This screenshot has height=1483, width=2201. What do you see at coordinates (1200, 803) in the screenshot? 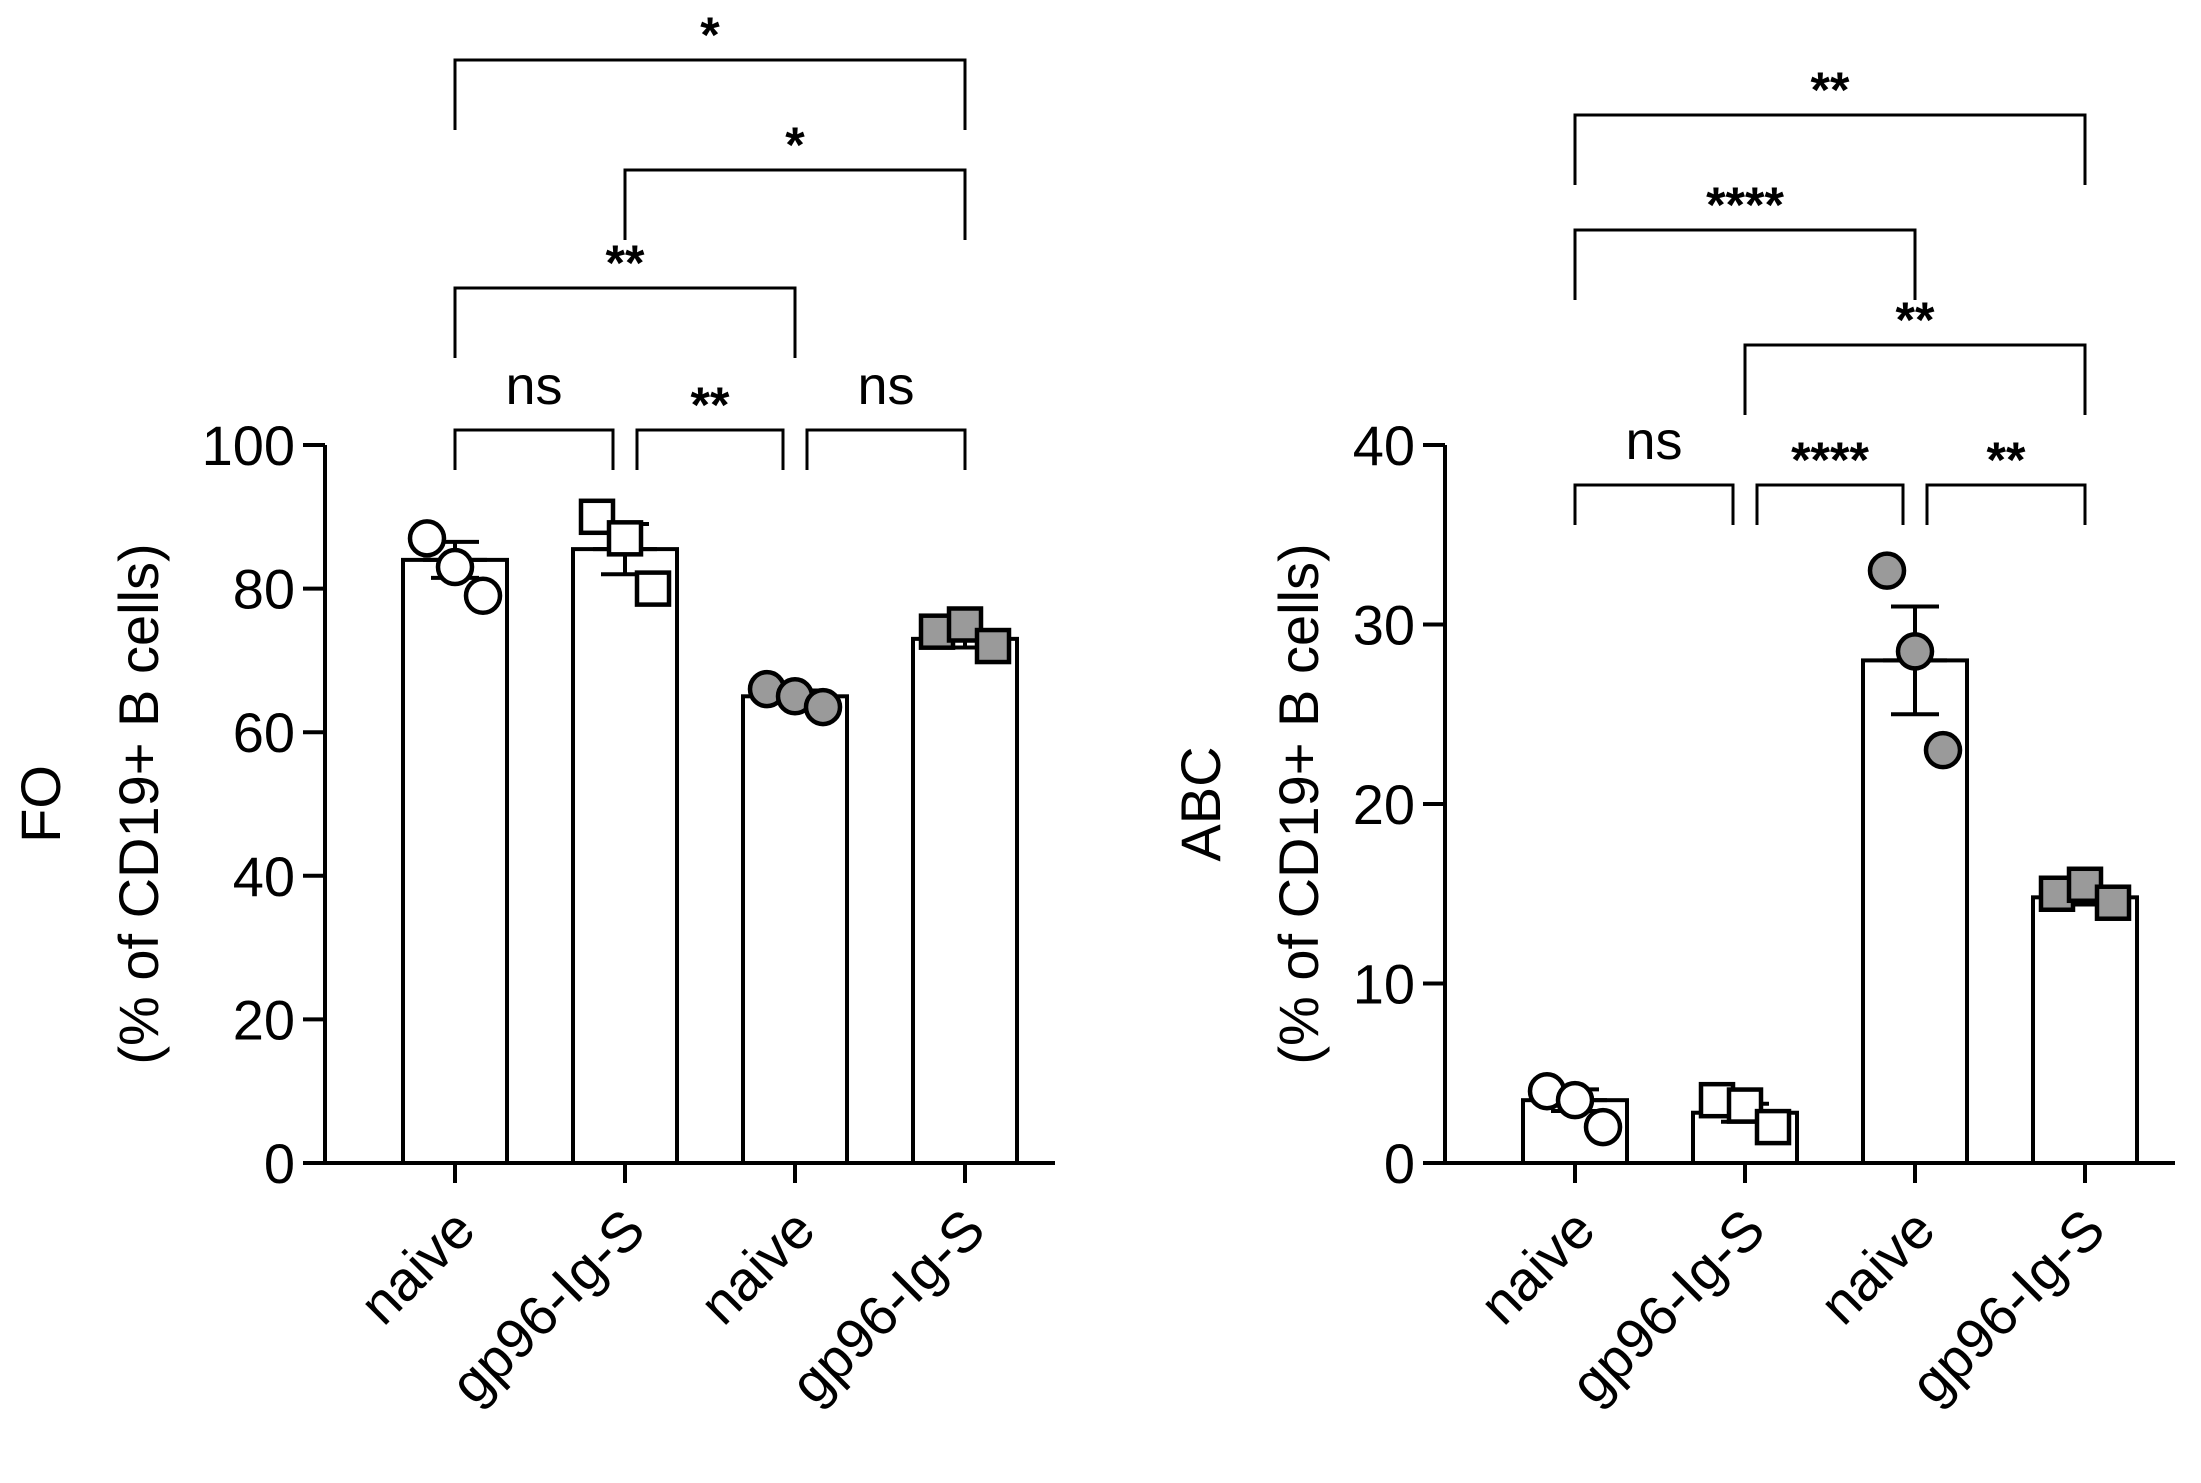
I see `y-axis-label: ABC` at bounding box center [1200, 803].